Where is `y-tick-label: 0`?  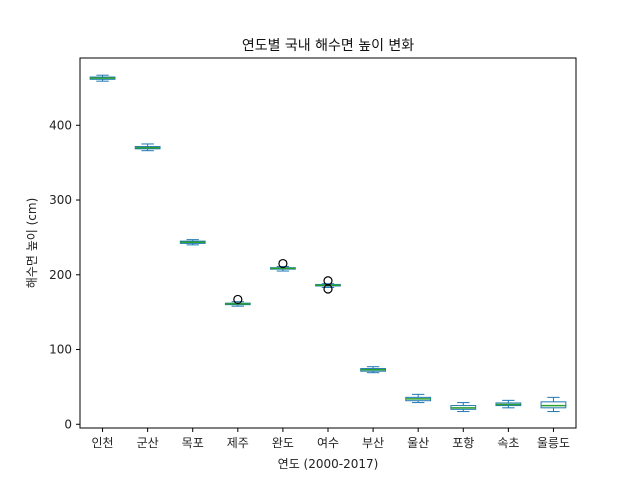 y-tick-label: 0 is located at coordinates (68, 424).